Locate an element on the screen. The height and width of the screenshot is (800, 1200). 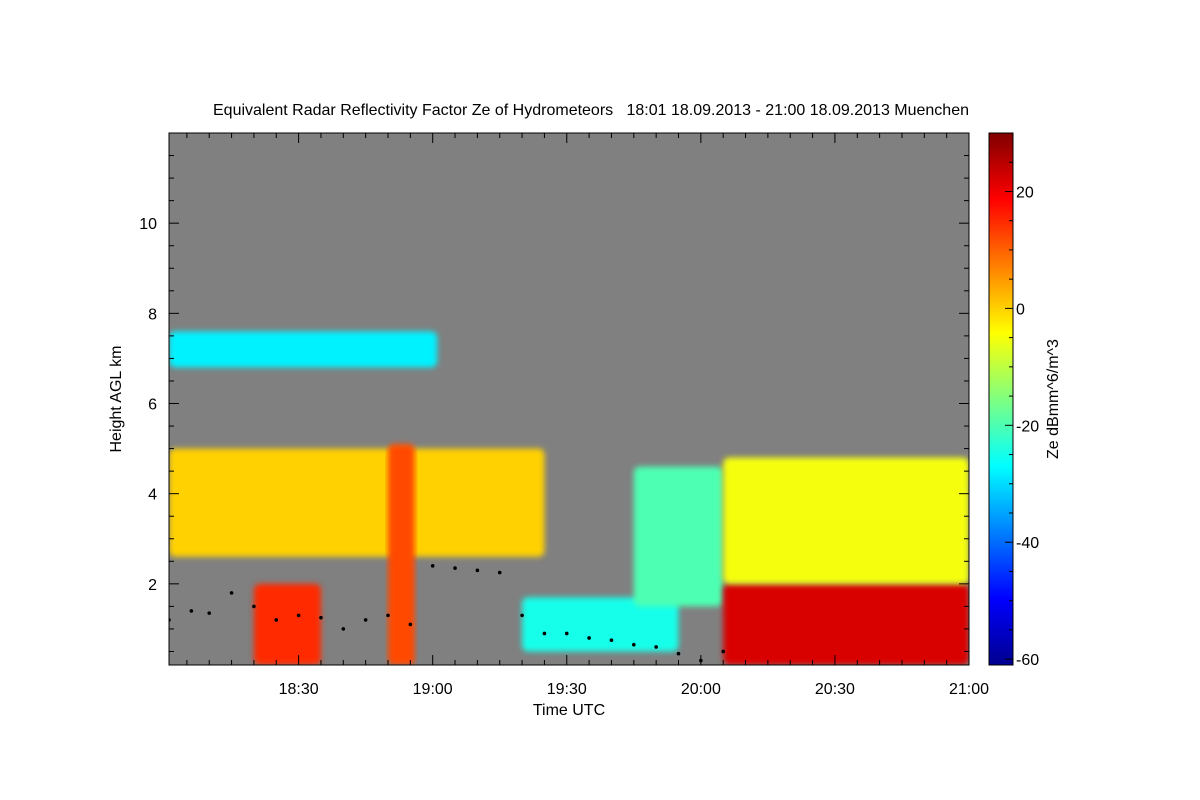
y-tick-label: 6 is located at coordinates (152, 405).